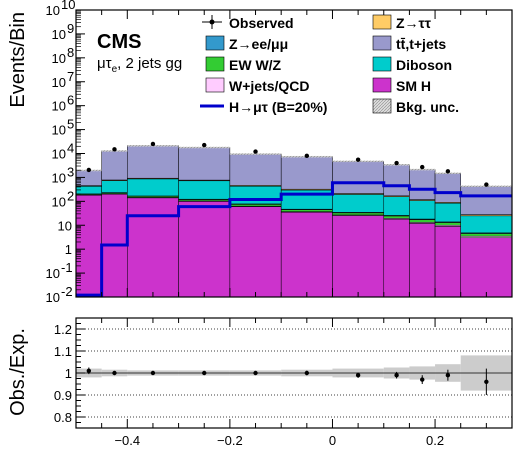 This screenshot has height=449, width=516. What do you see at coordinates (18, 60) in the screenshot?
I see `top-y-axis-label: Events/Bin` at bounding box center [18, 60].